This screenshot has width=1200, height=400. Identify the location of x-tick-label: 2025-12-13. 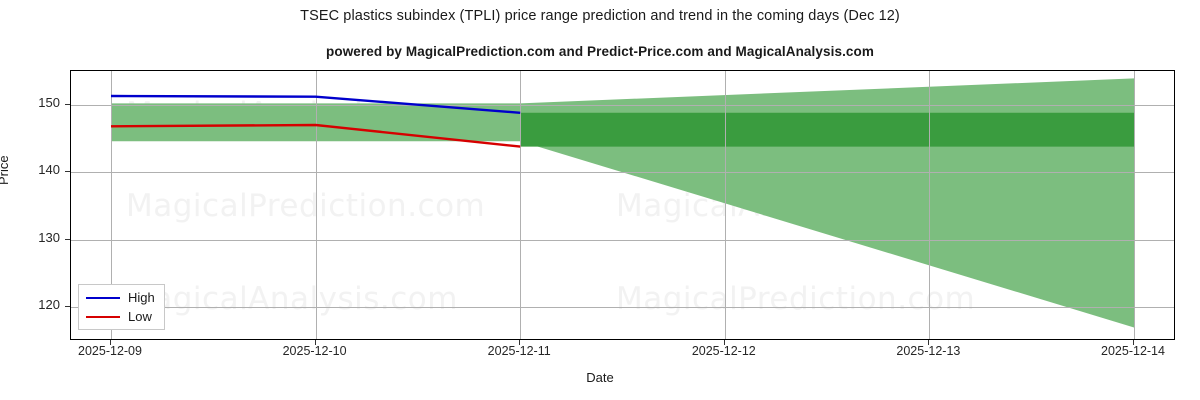
(928, 351).